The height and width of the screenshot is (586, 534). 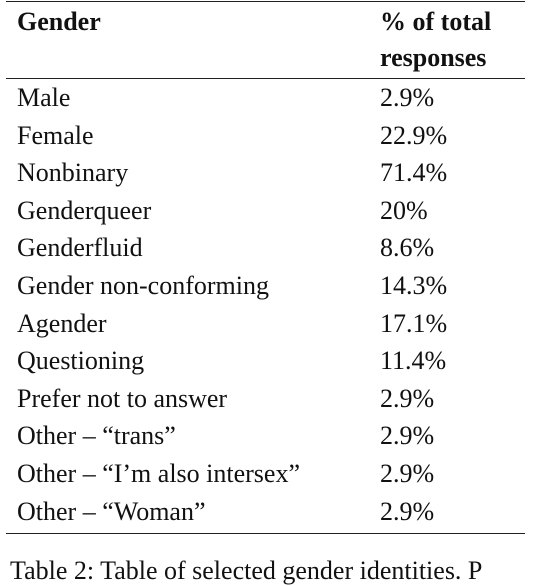 What do you see at coordinates (265, 211) in the screenshot?
I see `table-row: Genderqueer 20%` at bounding box center [265, 211].